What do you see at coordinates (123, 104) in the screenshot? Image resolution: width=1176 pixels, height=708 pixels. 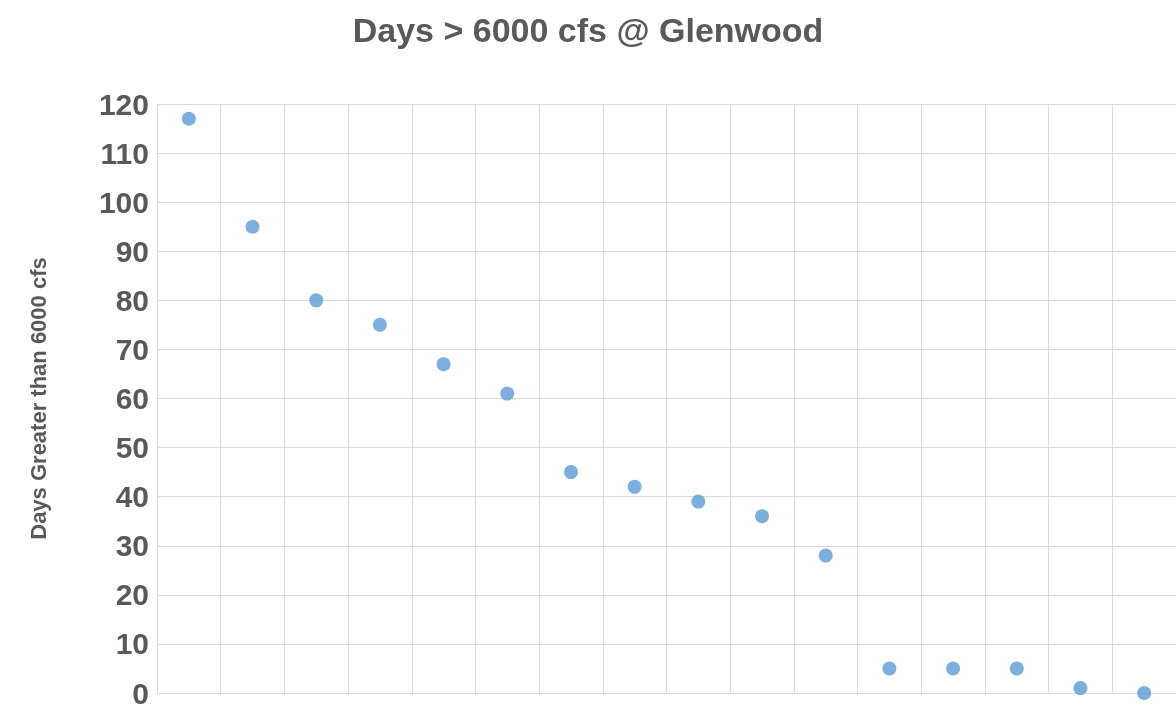 I see `y-tick-label: 120` at bounding box center [123, 104].